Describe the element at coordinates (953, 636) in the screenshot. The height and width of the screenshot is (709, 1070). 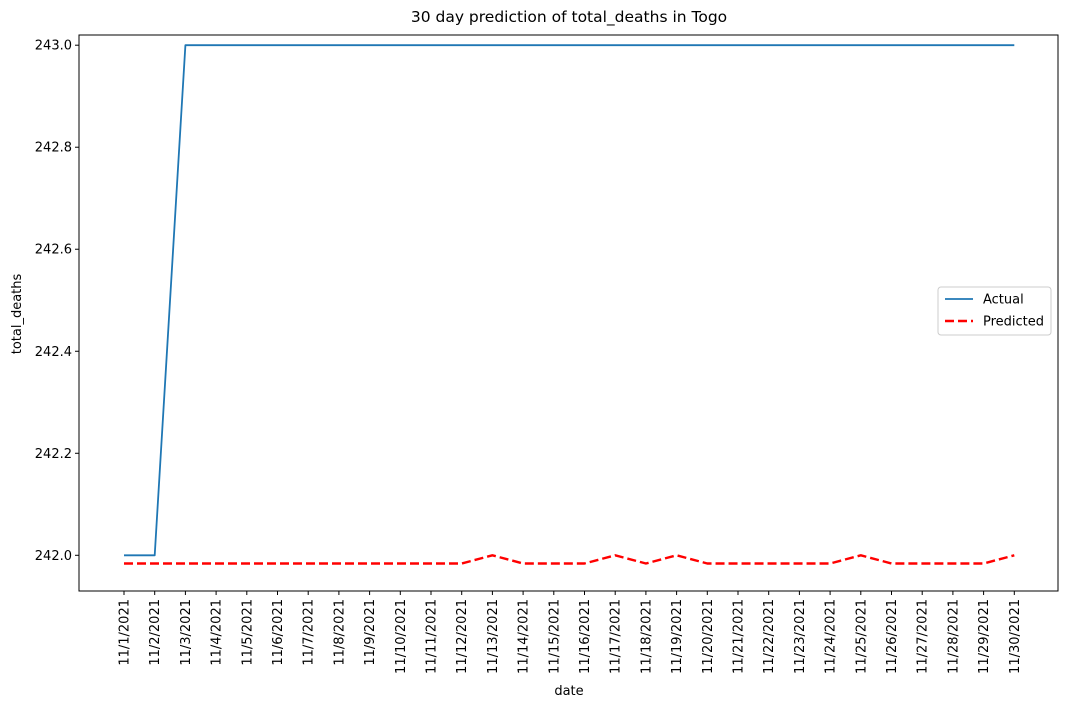
I see `x-tick-label: 11/28/2021` at that location.